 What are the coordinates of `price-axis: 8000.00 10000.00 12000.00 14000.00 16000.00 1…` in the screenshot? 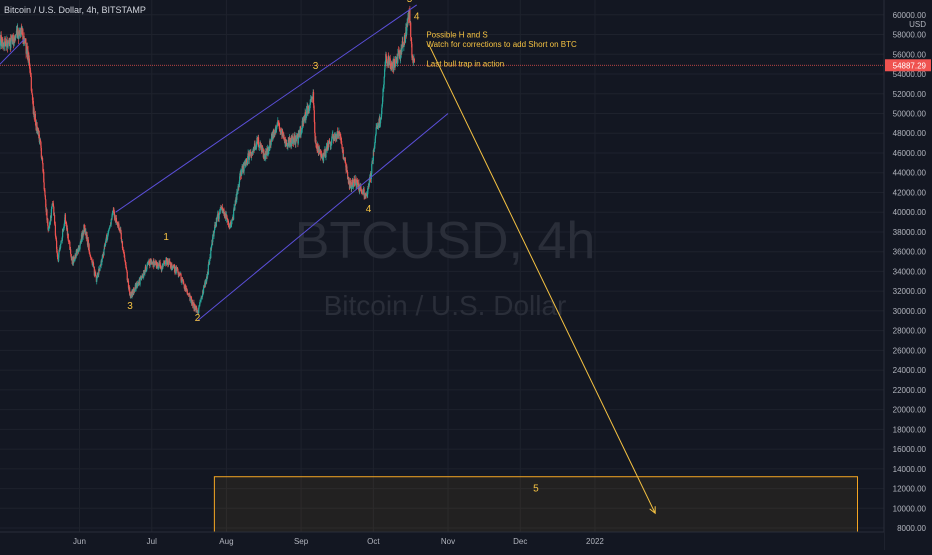 It's located at (907, 275).